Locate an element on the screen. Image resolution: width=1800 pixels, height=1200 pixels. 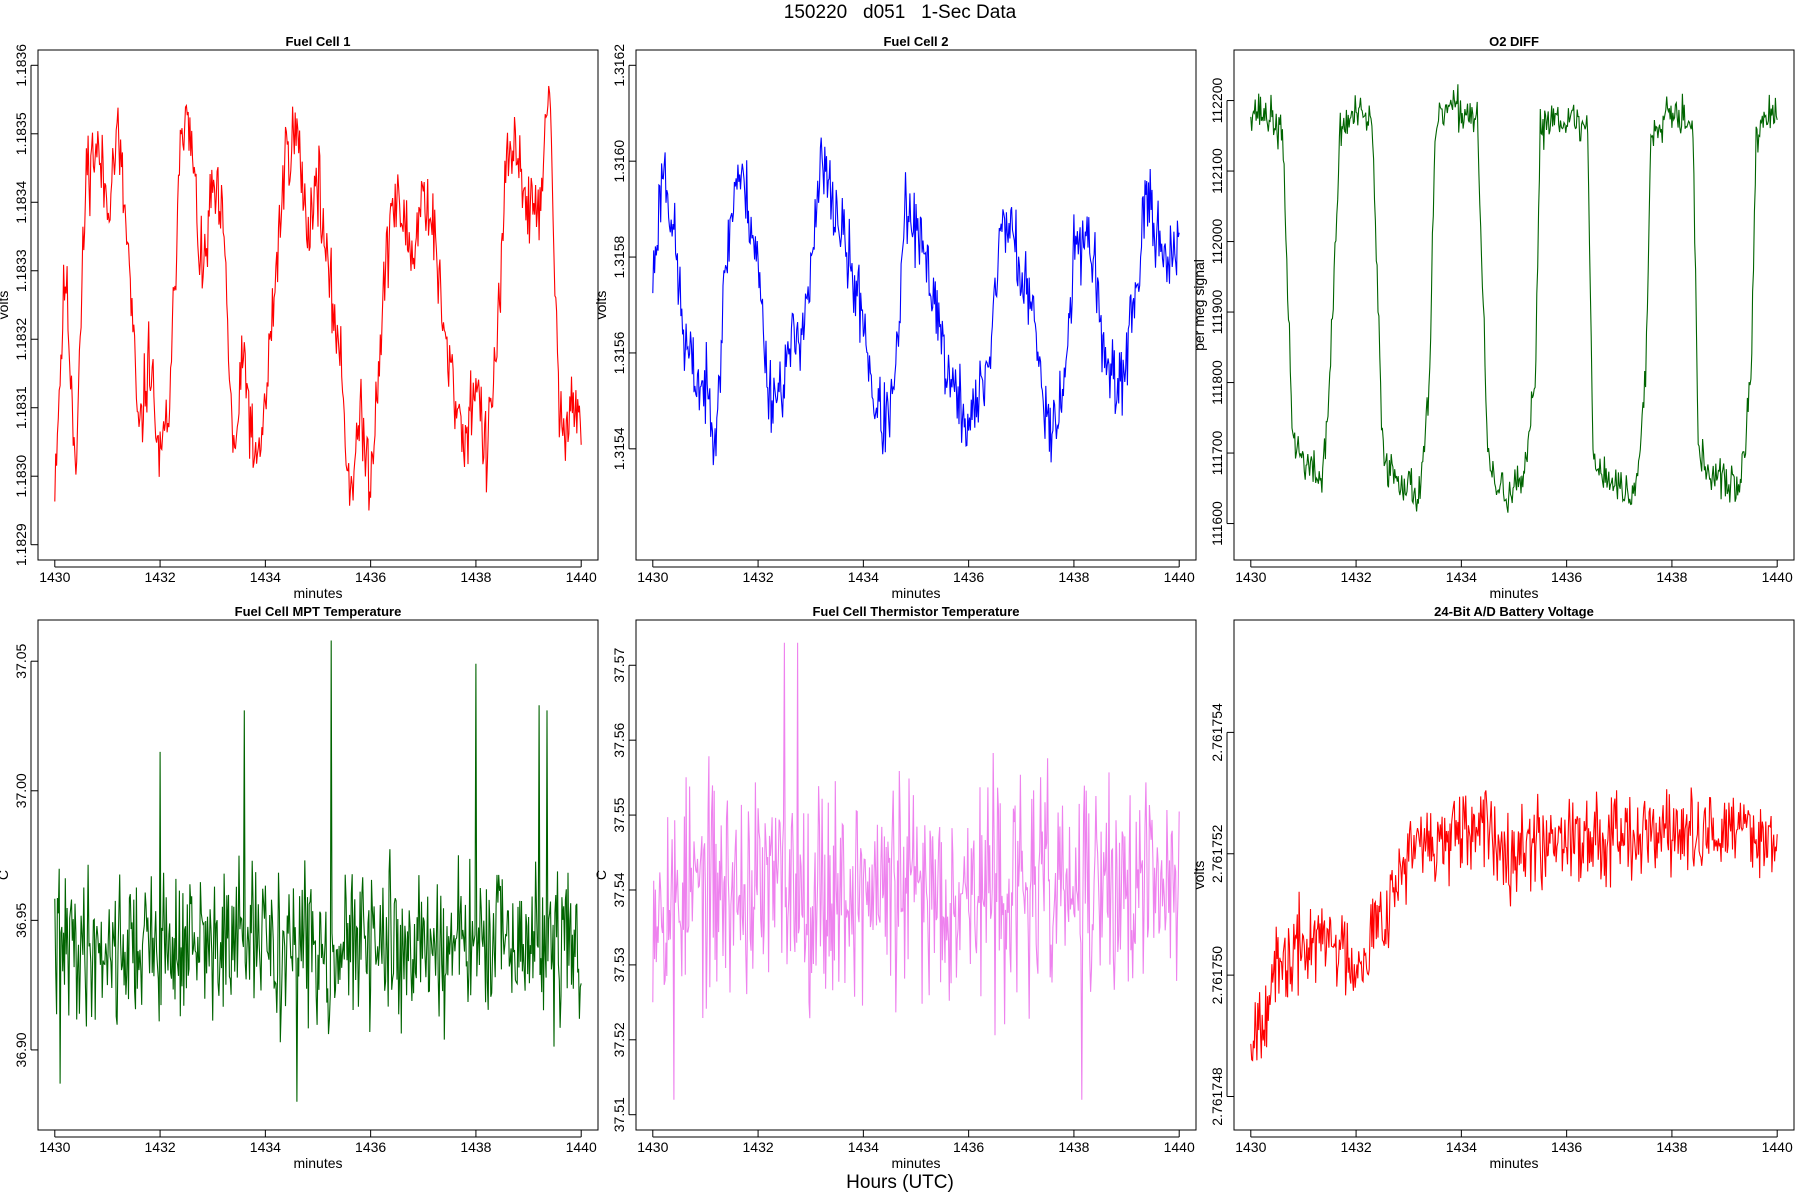
panel-title: Fuel Cell MPT Temperature is located at coordinates (318, 611).